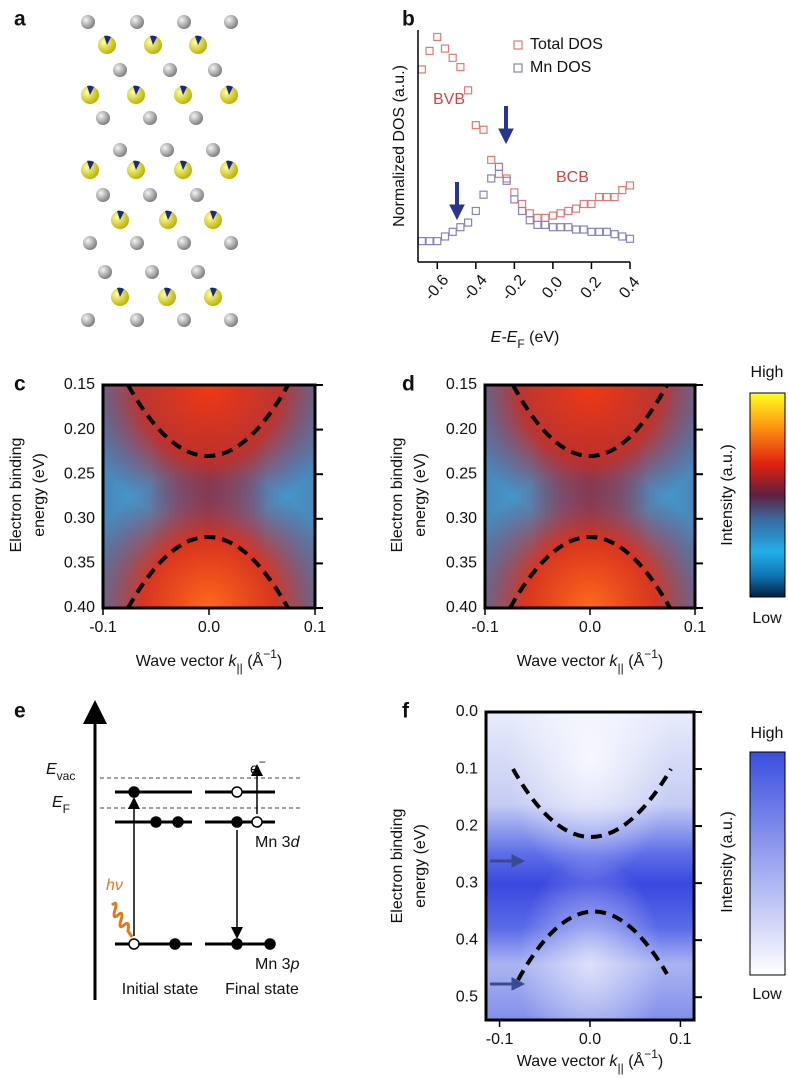 The image size is (788, 1080). I want to click on label-part: E, so click(57, 802).